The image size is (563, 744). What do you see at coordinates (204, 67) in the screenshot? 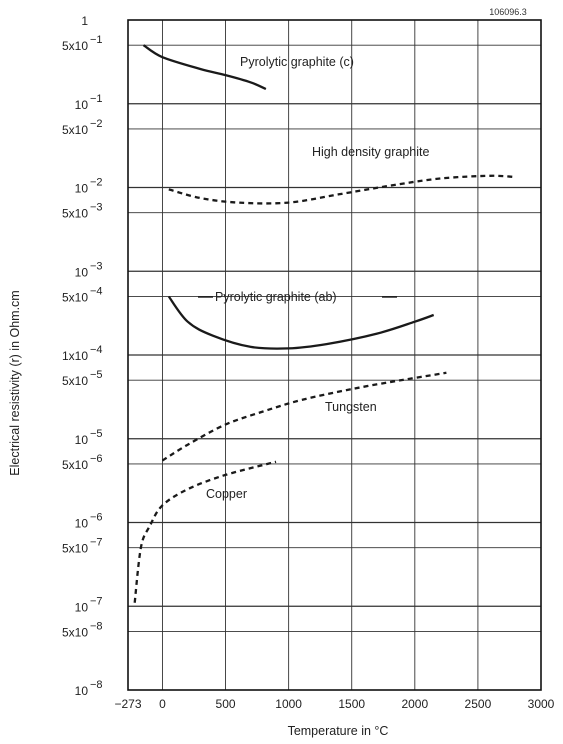
I see `series-line-pyrolytic-graphite-c` at bounding box center [204, 67].